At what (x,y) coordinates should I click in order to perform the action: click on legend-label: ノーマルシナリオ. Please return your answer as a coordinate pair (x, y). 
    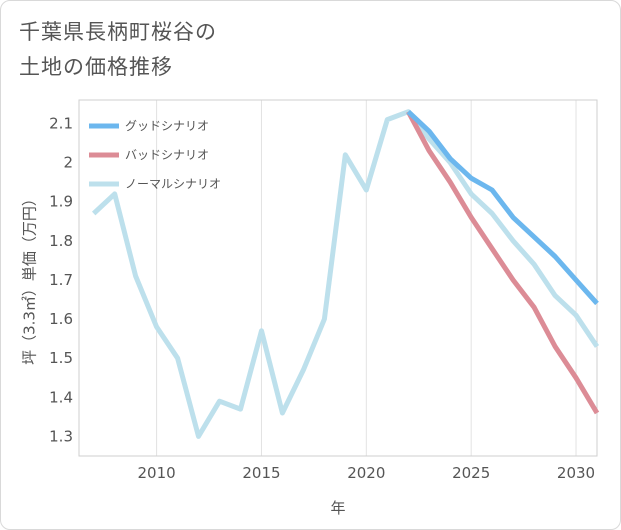
    Looking at the image, I should click on (173, 184).